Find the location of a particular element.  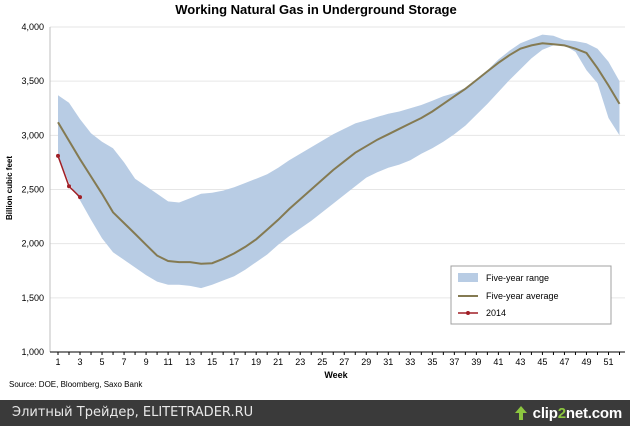

x-tick-label: 13 is located at coordinates (190, 362).